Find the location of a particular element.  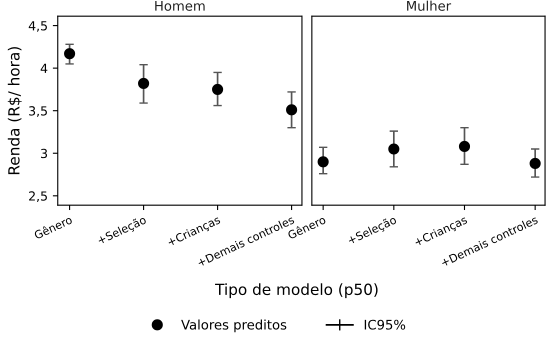

y-tick-label: 3 is located at coordinates (44, 153).